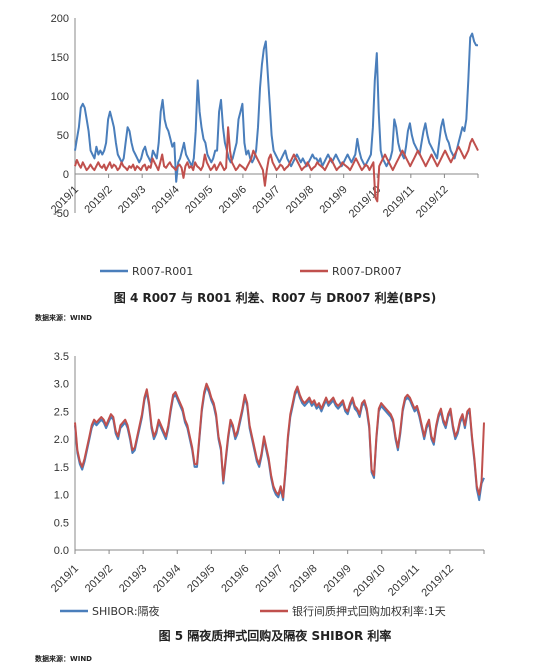  I want to click on x-tick-label: 2019/10, so click(369, 581).